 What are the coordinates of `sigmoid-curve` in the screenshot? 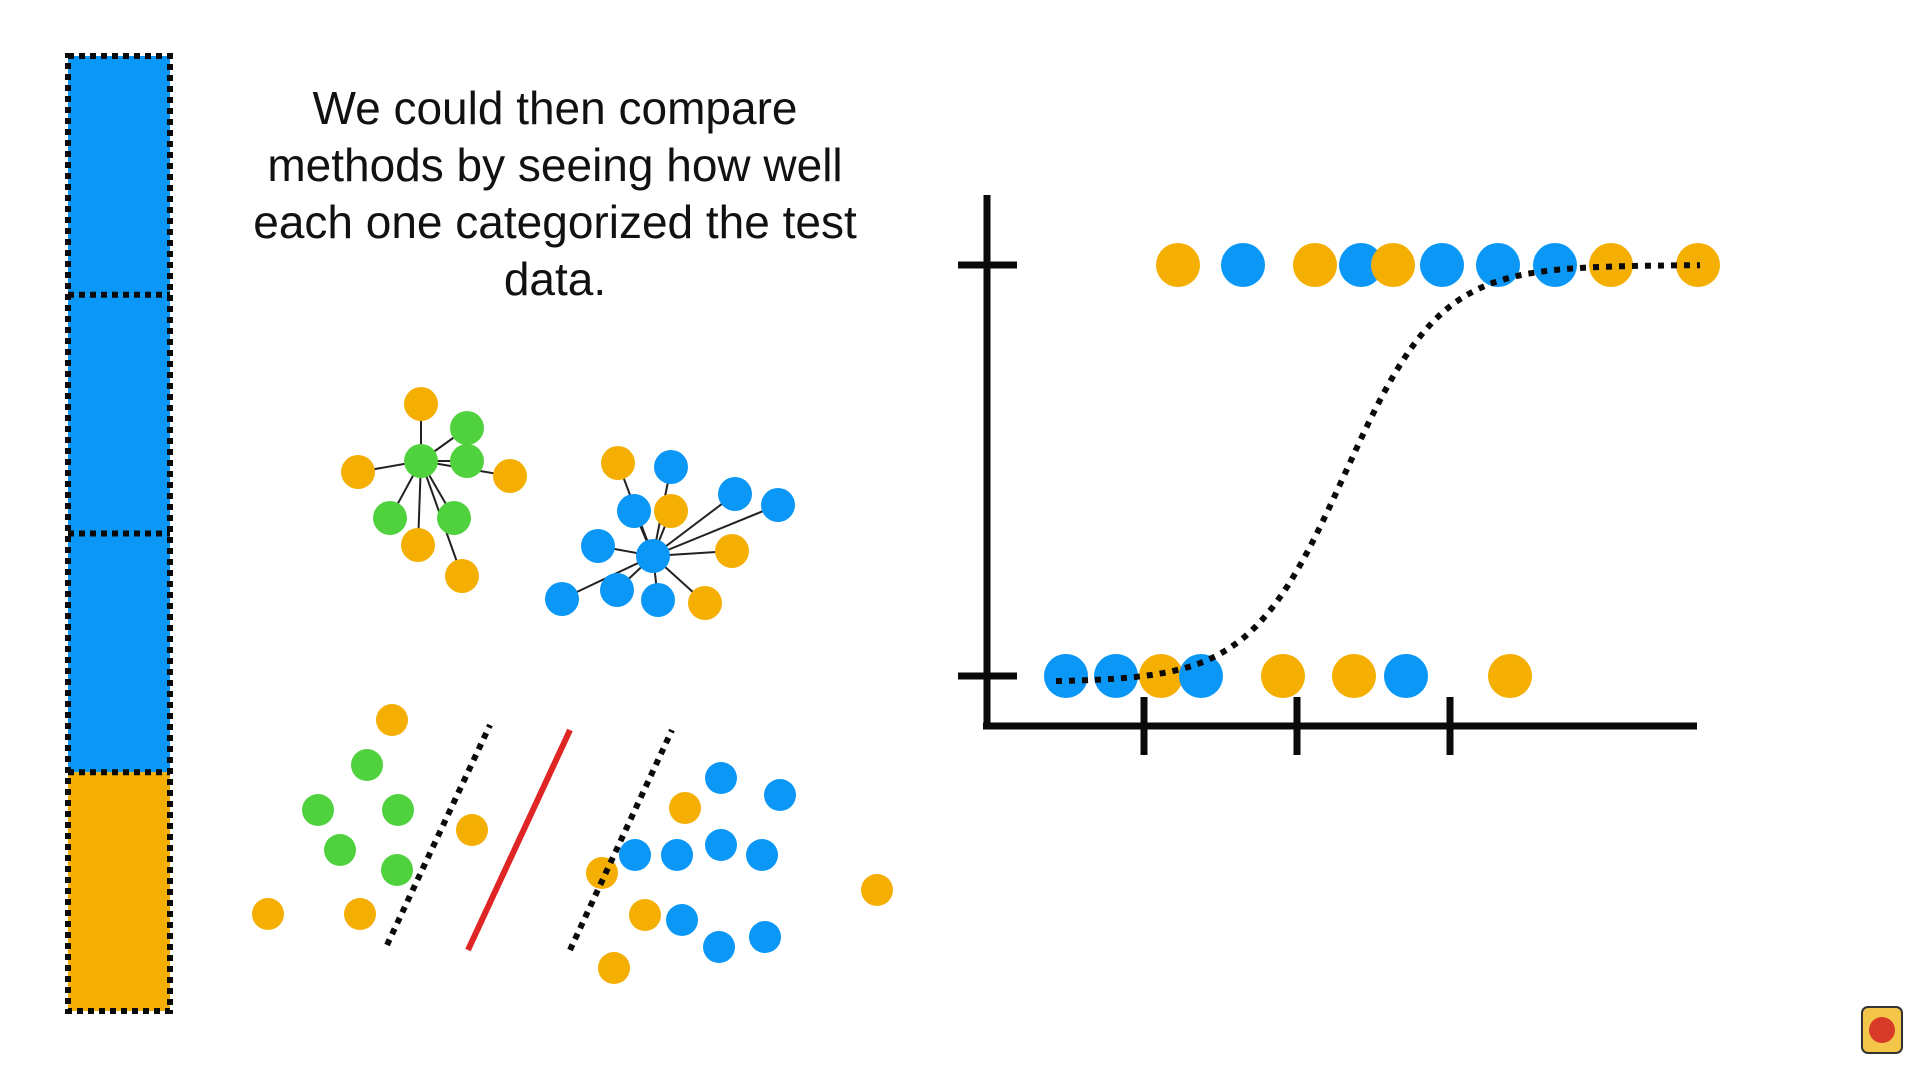 It's located at (1378, 473).